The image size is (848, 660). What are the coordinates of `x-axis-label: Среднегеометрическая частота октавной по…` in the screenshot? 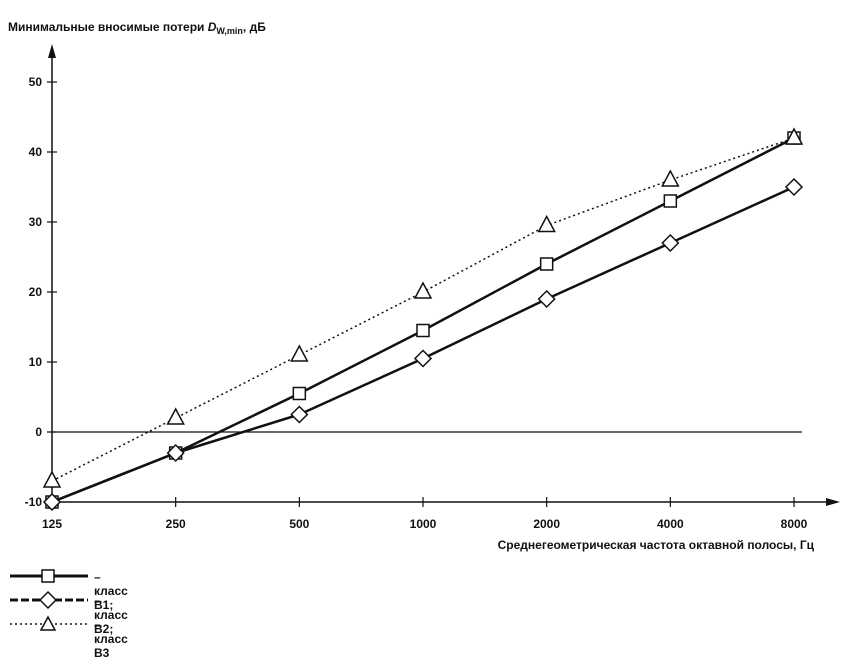 It's located at (655, 545).